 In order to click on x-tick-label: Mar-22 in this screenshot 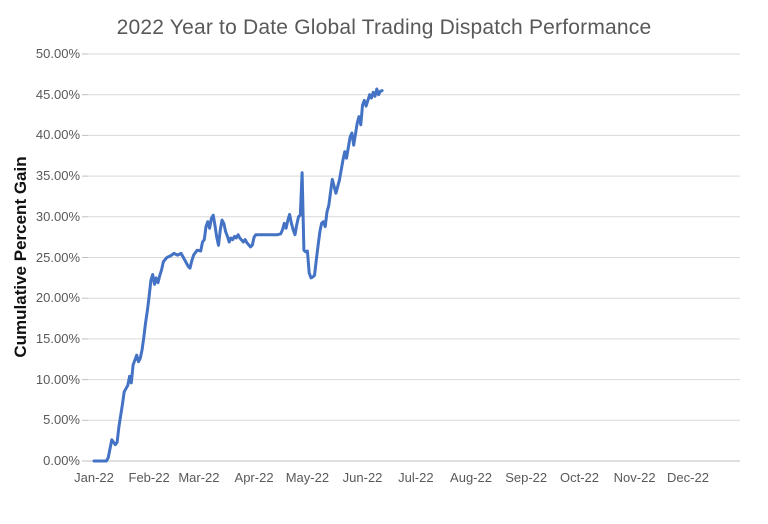, I will do `click(199, 477)`.